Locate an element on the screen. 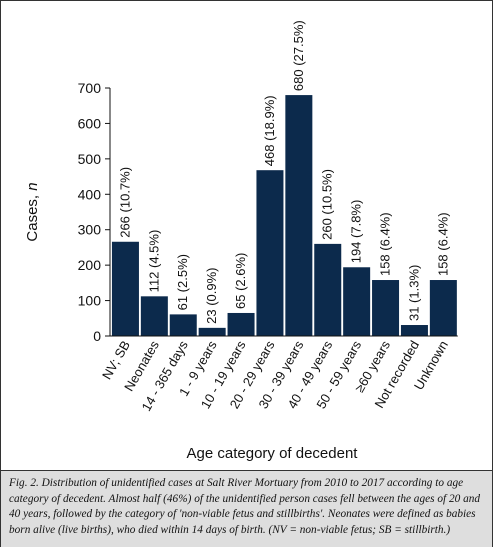 The width and height of the screenshot is (493, 547). data-label: 468 (18.9%) is located at coordinates (269, 130).